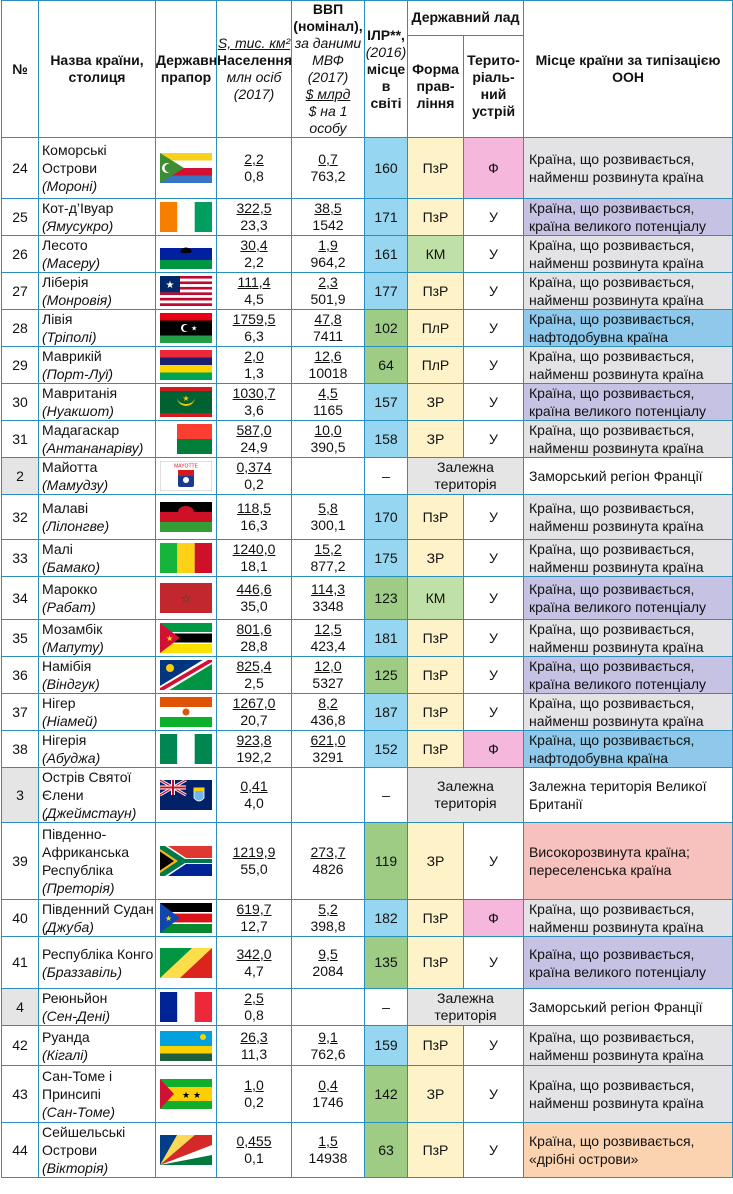  I want to click on country-capital: (Ніамей), so click(70, 721).